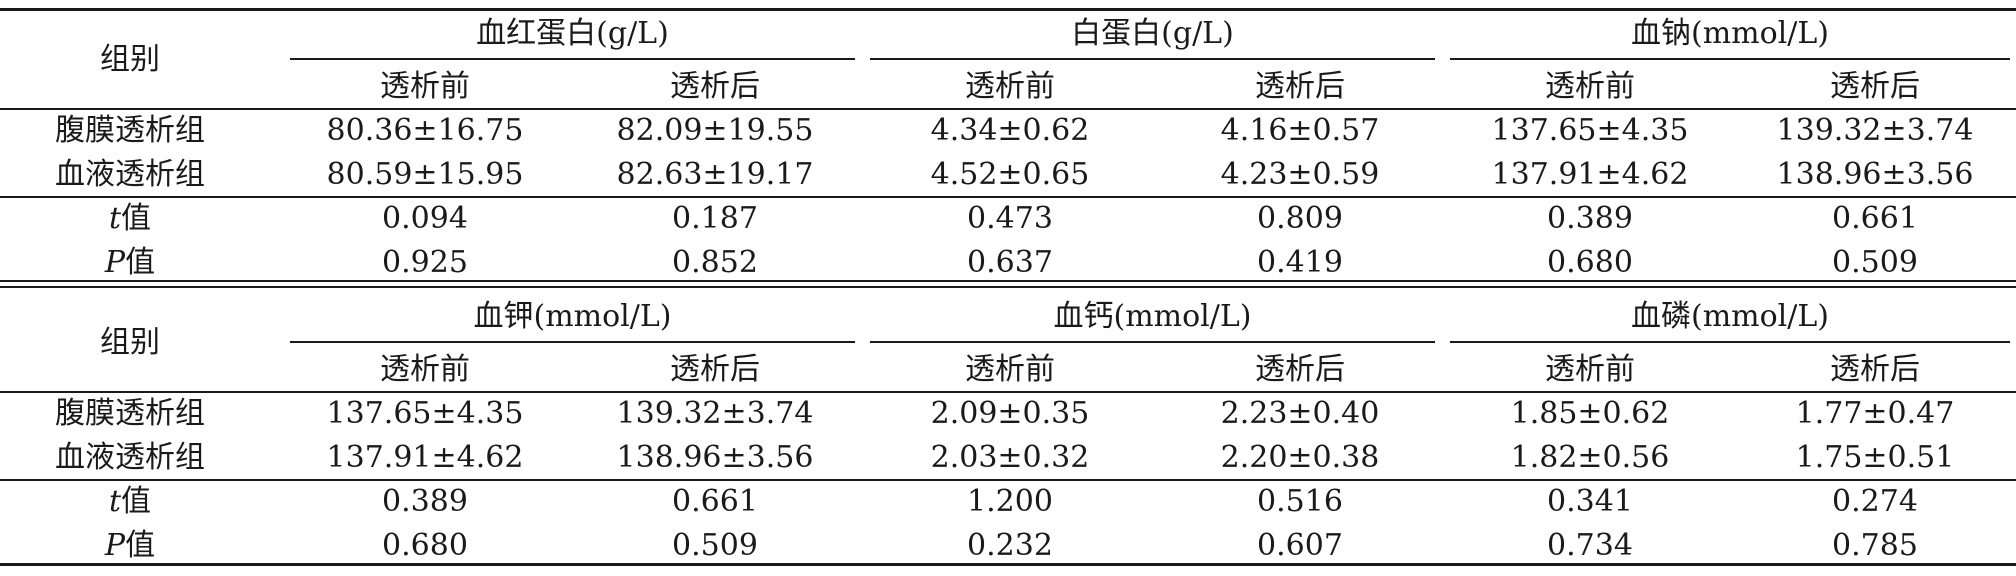  I want to click on table-bottom-rule, so click(1008, 564).